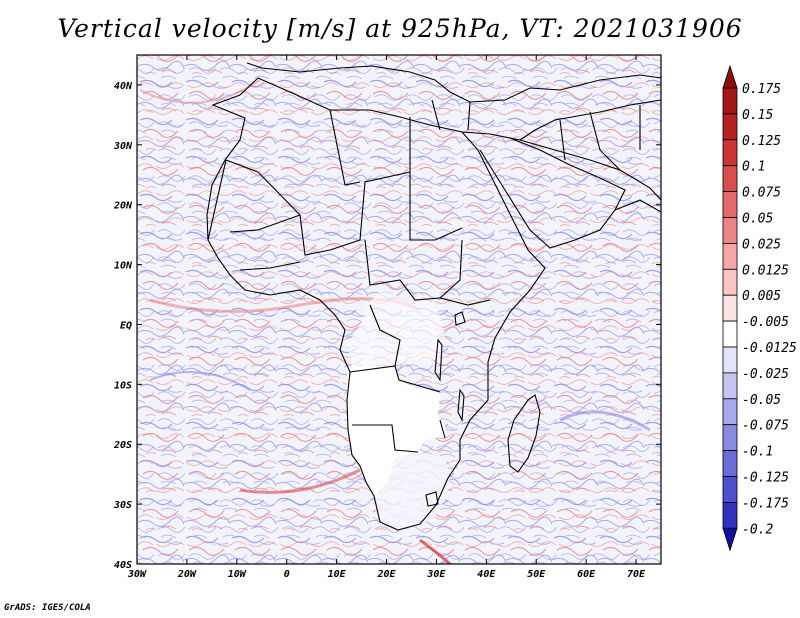  Describe the element at coordinates (123, 385) in the screenshot. I see `y-tick-label: 10S` at that location.